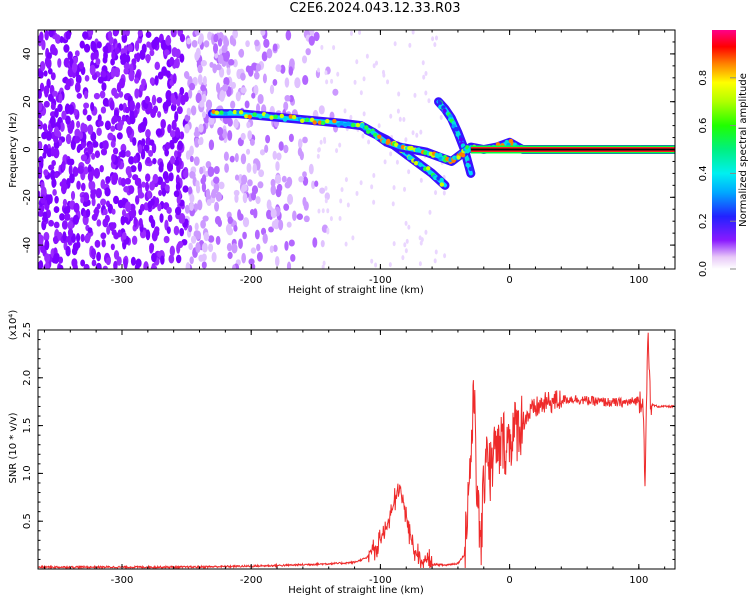  I want to click on spectrogram-x-tick-label: 0, so click(509, 280).